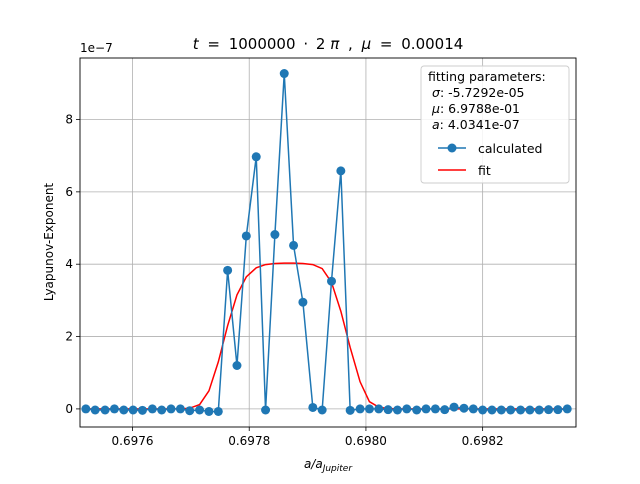 Image resolution: width=640 pixels, height=484 pixels. What do you see at coordinates (483, 441) in the screenshot?
I see `x-tick-label: 0.6982` at bounding box center [483, 441].